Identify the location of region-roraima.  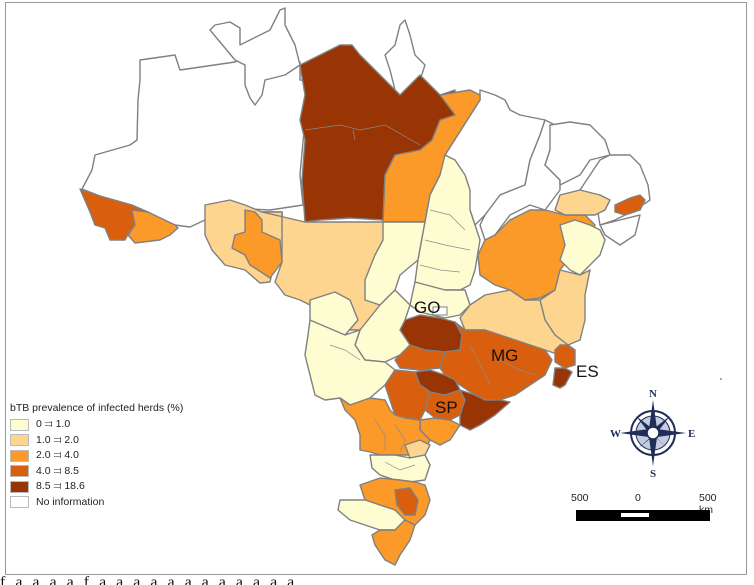
(255, 56).